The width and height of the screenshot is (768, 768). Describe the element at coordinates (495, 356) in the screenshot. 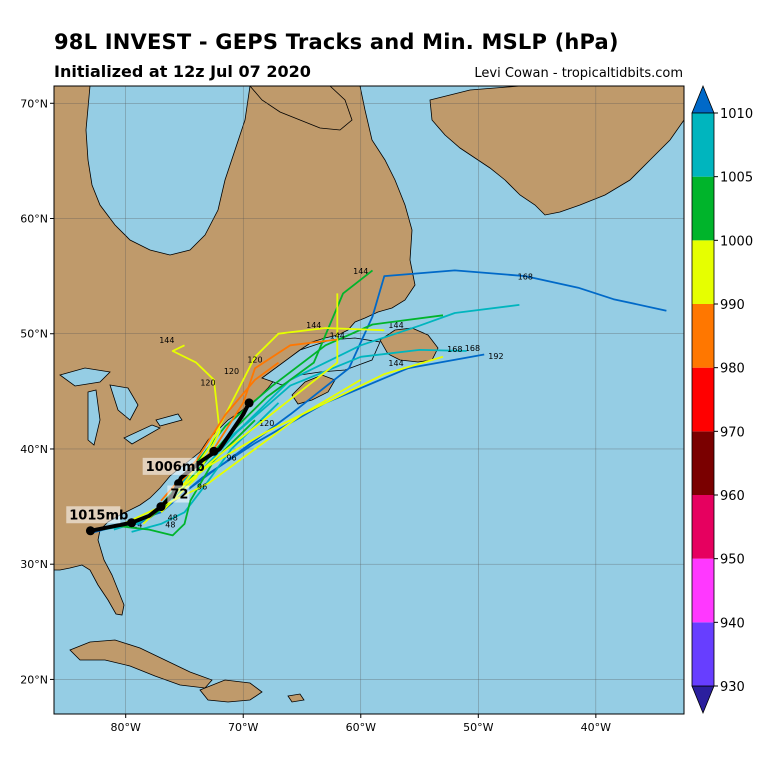

I see `track-3-hour-label-1: 192` at that location.